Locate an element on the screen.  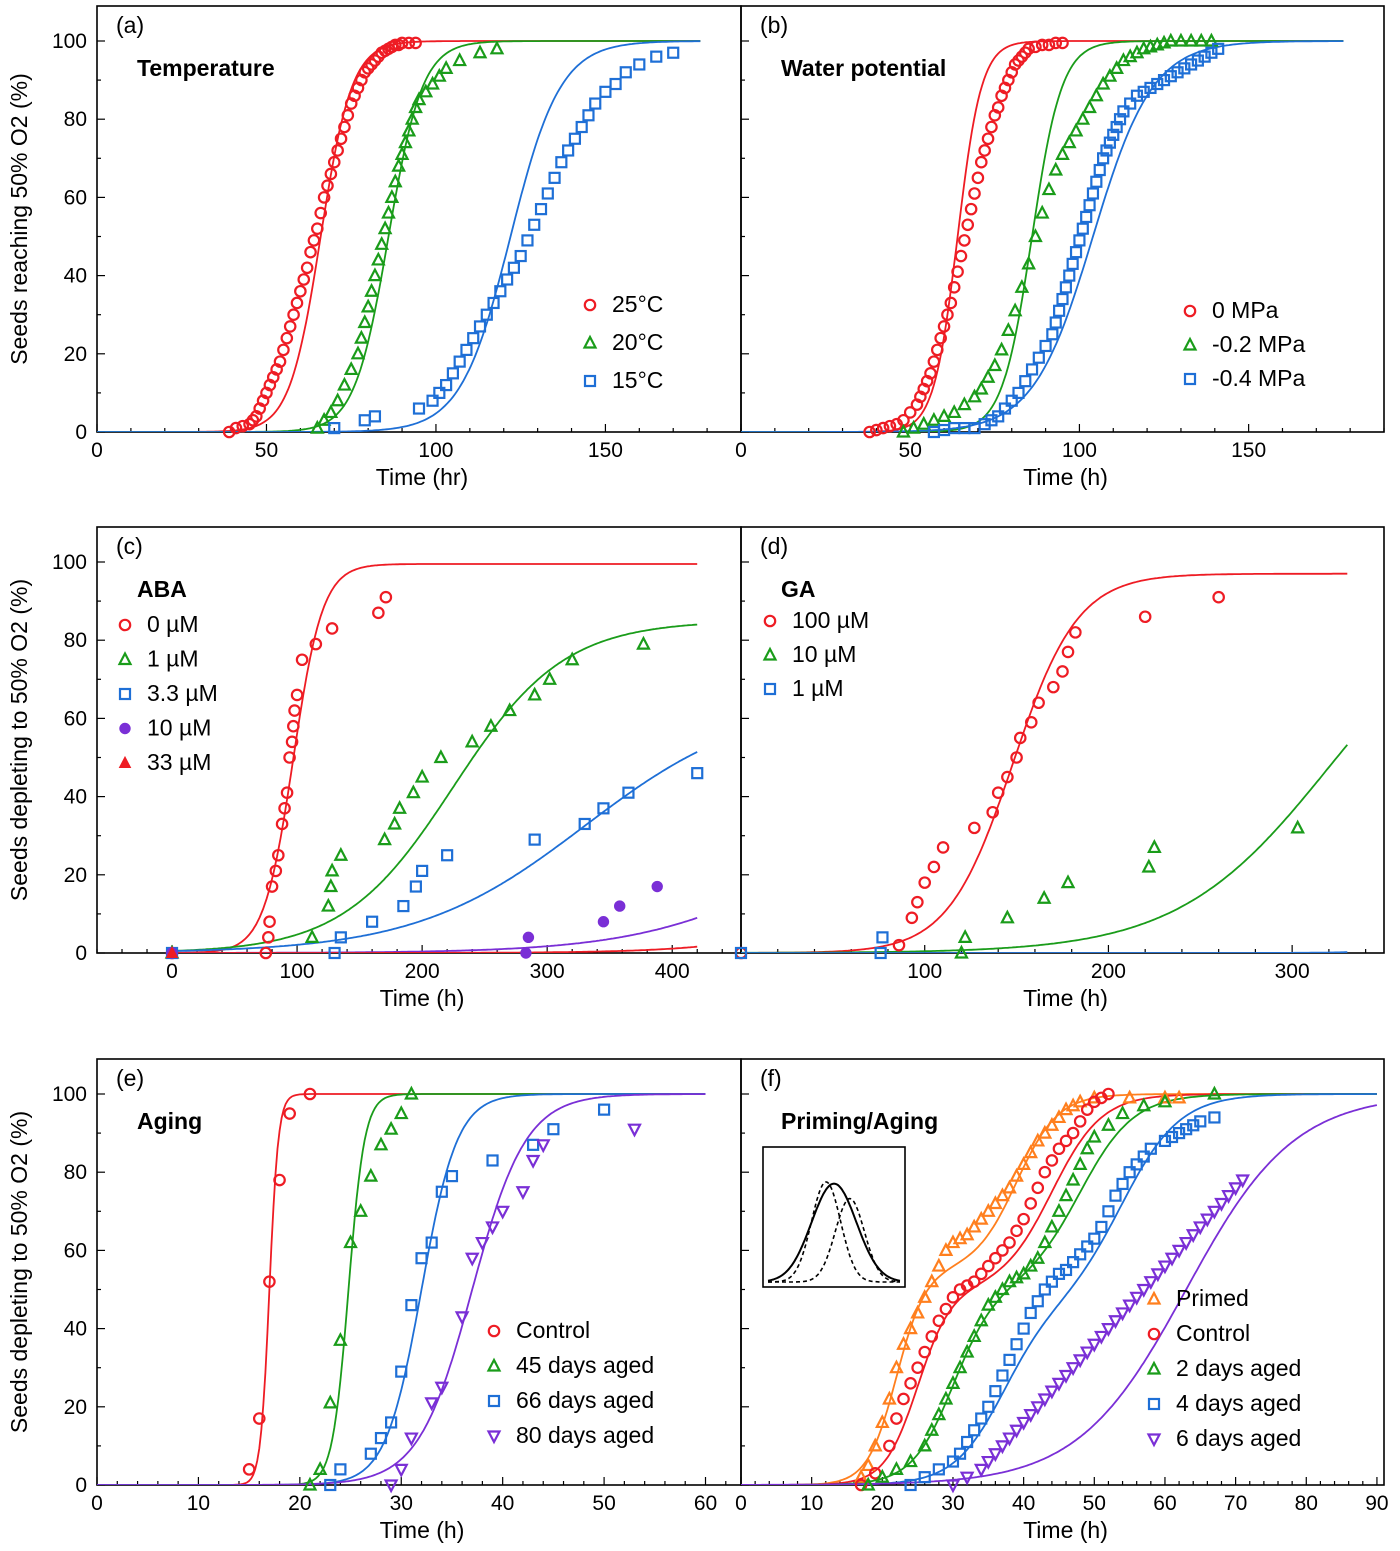
legend-label: 25°C is located at coordinates (637, 304).